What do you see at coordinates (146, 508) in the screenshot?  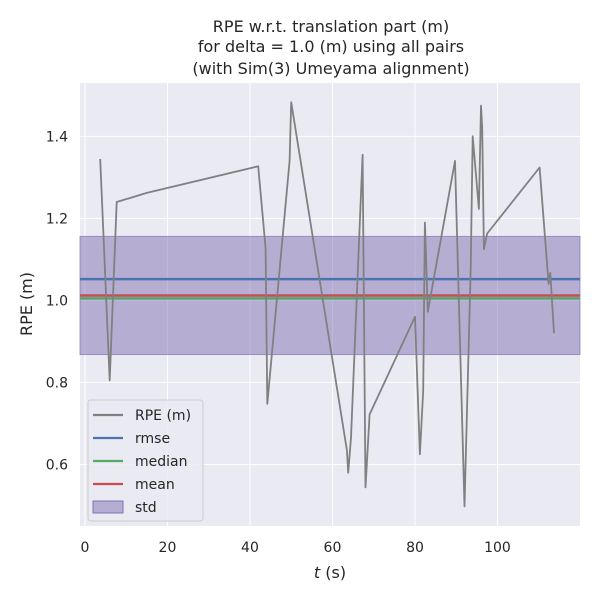 I see `legend-label: std` at bounding box center [146, 508].